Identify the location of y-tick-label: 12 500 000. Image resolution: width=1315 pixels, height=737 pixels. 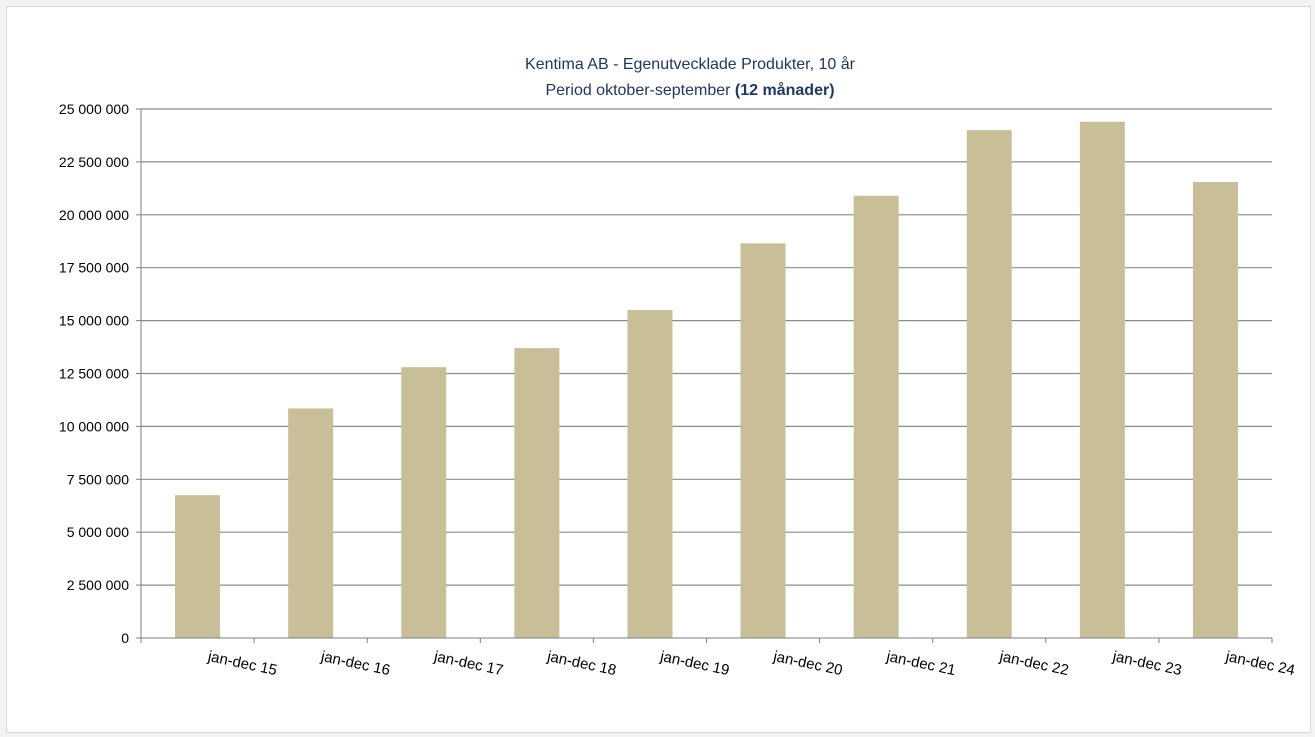
(94, 374).